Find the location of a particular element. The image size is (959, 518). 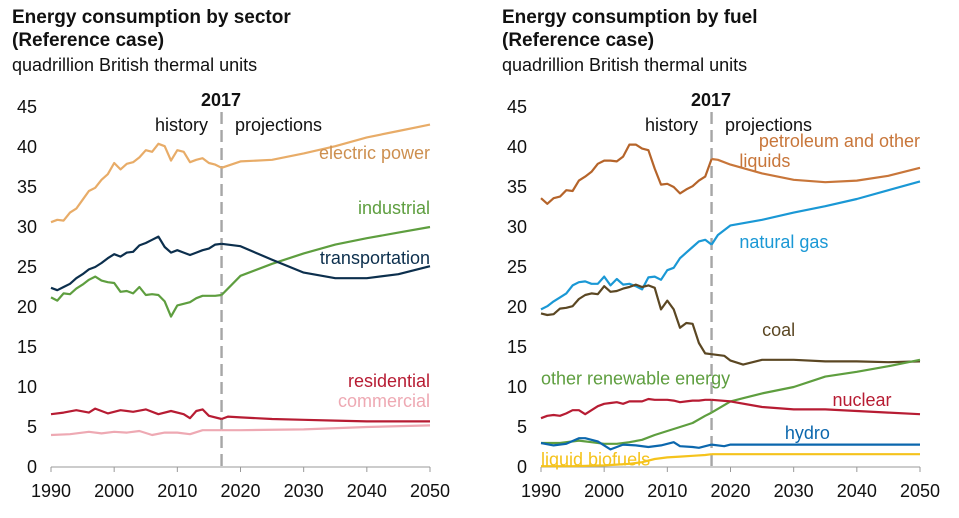

series-label: residential is located at coordinates (389, 381).